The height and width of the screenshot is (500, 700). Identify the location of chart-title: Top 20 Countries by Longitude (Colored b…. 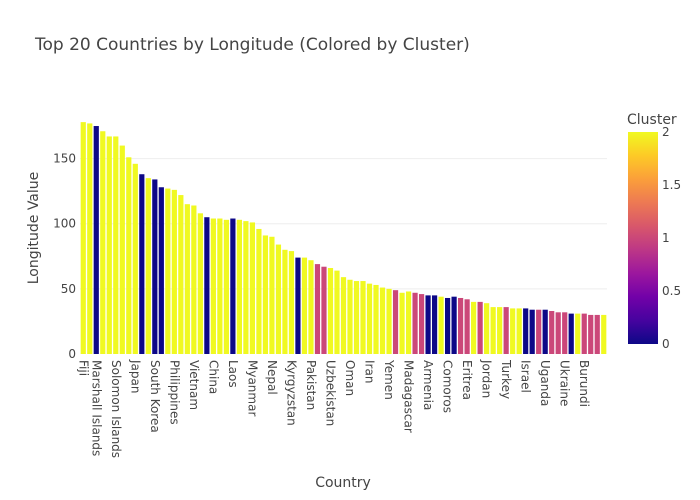
(252, 45).